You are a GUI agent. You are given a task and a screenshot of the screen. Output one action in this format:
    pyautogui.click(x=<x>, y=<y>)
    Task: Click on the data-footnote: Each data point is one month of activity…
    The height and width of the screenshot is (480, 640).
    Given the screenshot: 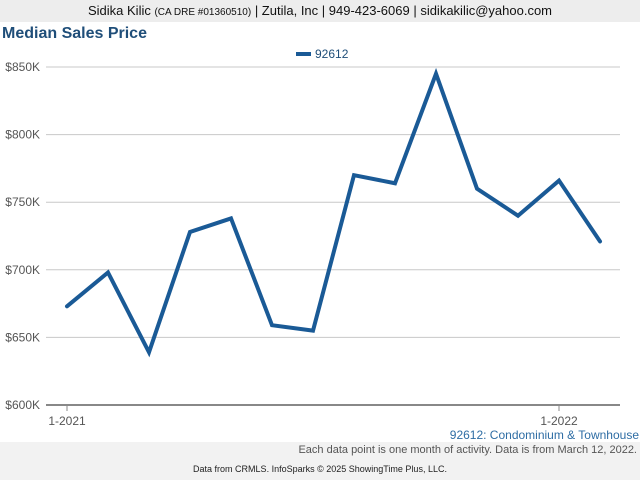 What is the action you would take?
    pyautogui.click(x=467, y=450)
    